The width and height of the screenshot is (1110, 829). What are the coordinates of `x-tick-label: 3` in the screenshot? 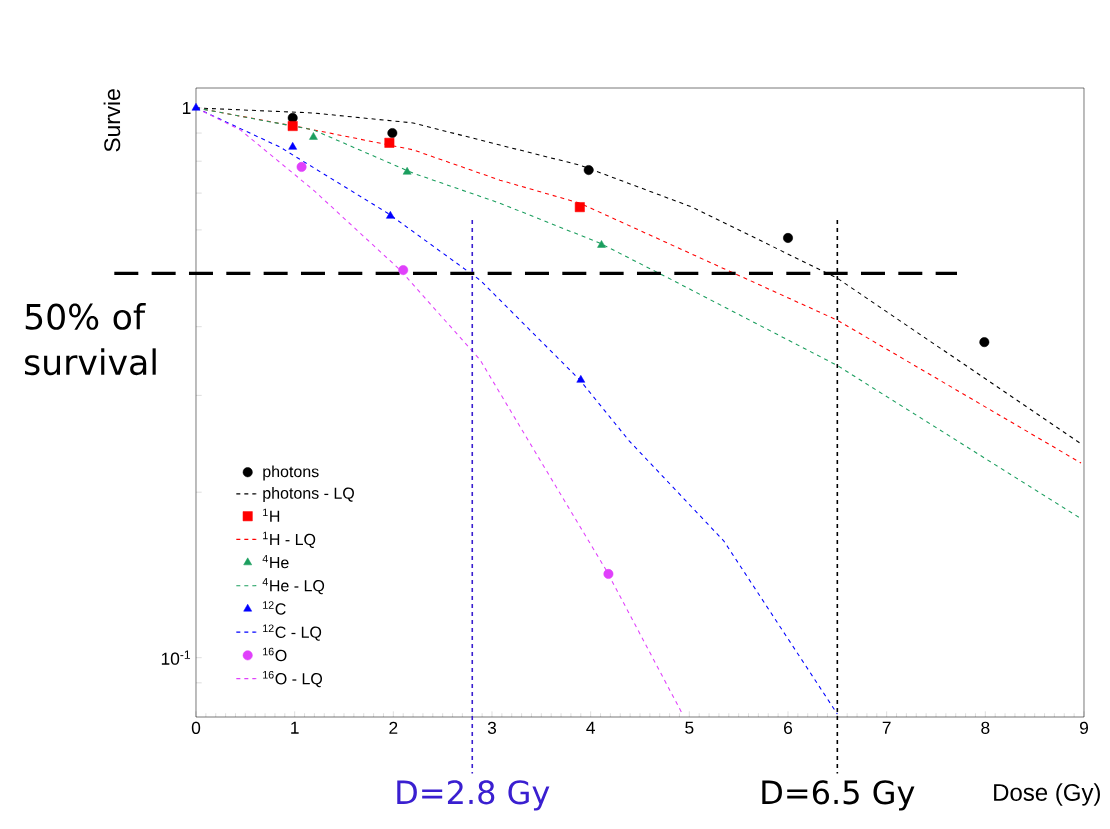 It's located at (492, 727).